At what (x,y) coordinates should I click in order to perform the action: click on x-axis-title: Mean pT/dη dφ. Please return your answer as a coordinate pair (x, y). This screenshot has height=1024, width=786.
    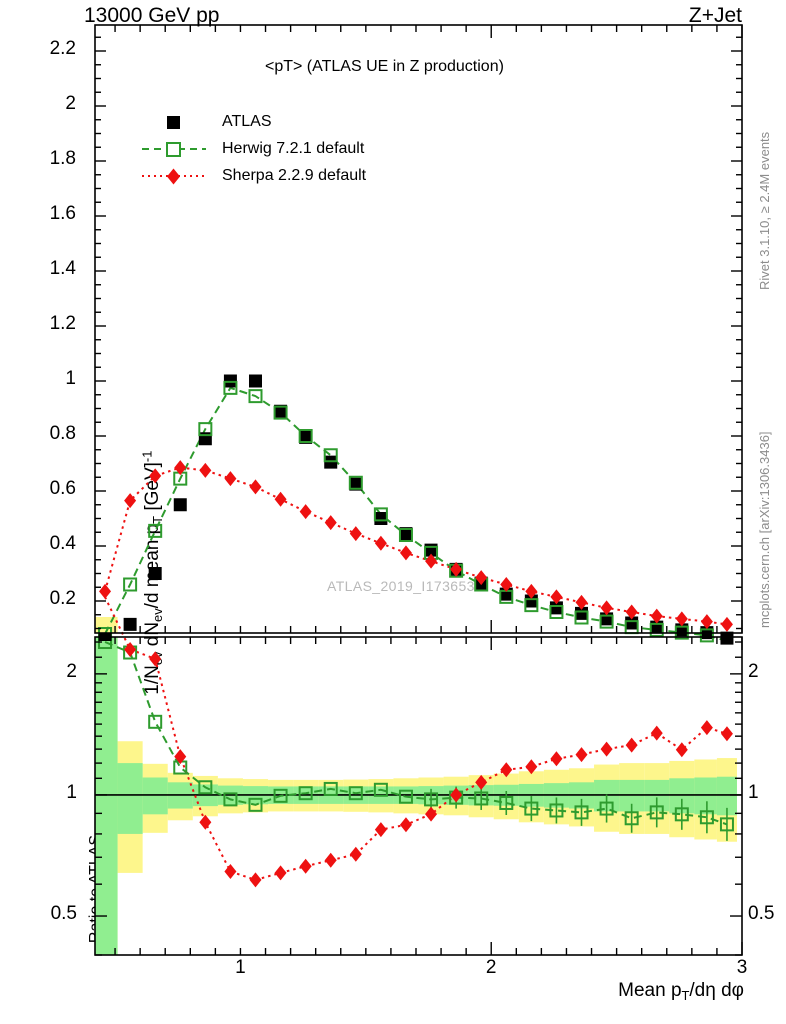
    Looking at the image, I should click on (681, 991).